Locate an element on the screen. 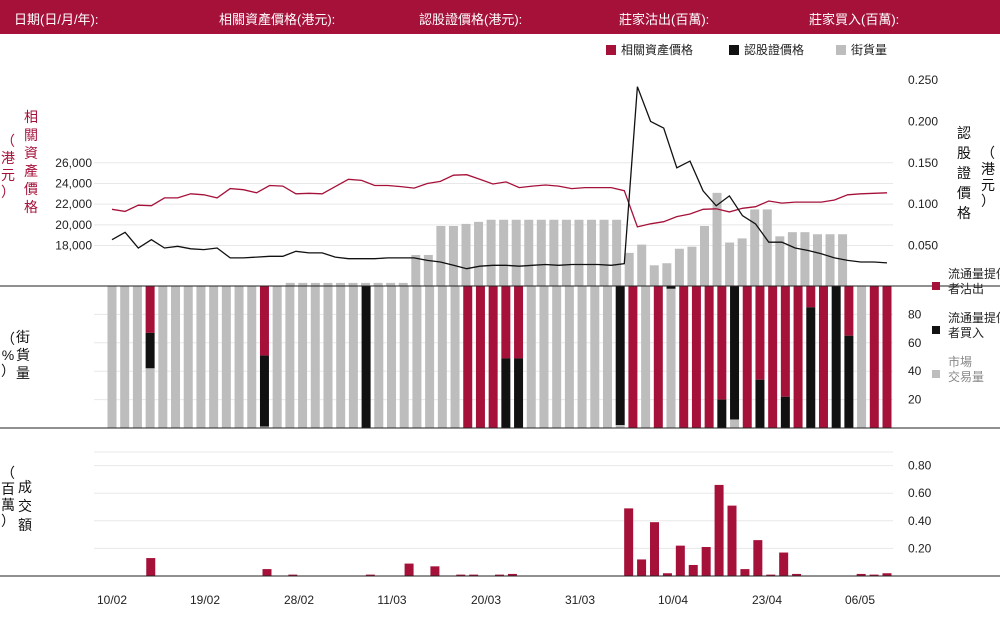 Image resolution: width=1000 pixels, height=620 pixels. mm-tick-label: 60 is located at coordinates (915, 343).